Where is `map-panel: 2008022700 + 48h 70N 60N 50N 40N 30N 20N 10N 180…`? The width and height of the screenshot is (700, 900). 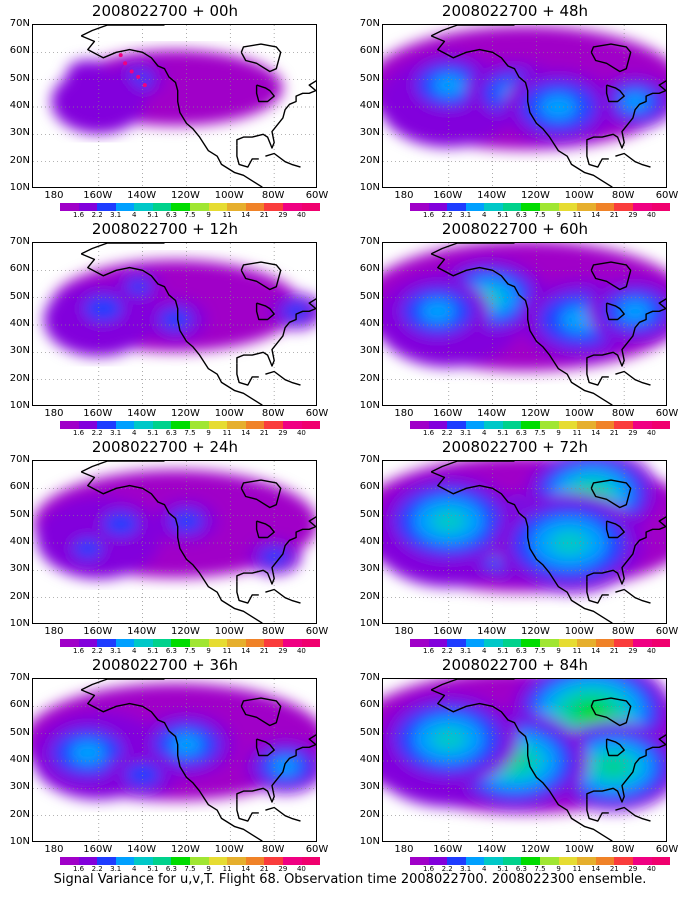
map-panel: 2008022700 + 48h 70N 60N 50N 40N 30N 20N 10N 180… is located at coordinates (515, 110).